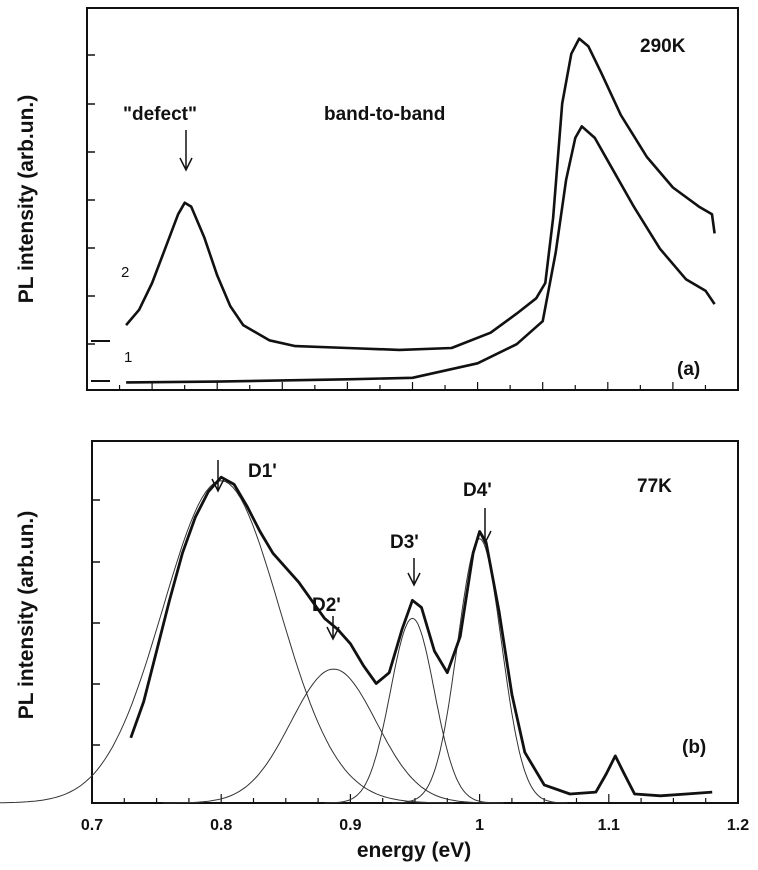 Image resolution: width=758 pixels, height=870 pixels. I want to click on x-tick-label: 0.8, so click(221, 825).